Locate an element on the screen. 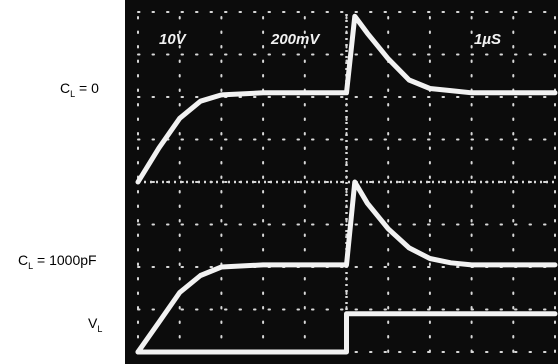 This screenshot has height=364, width=558. cl-1000pf-label: CL = 1000pF is located at coordinates (57, 261).